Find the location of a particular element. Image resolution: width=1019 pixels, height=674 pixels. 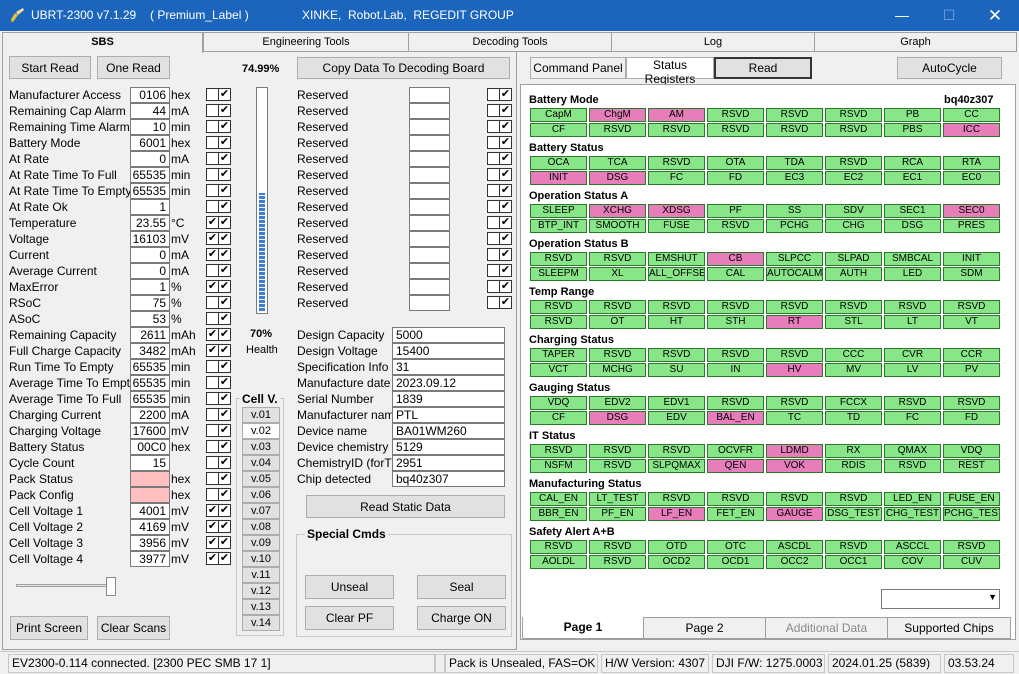

status-registers-button: Status Registers is located at coordinates (670, 71).